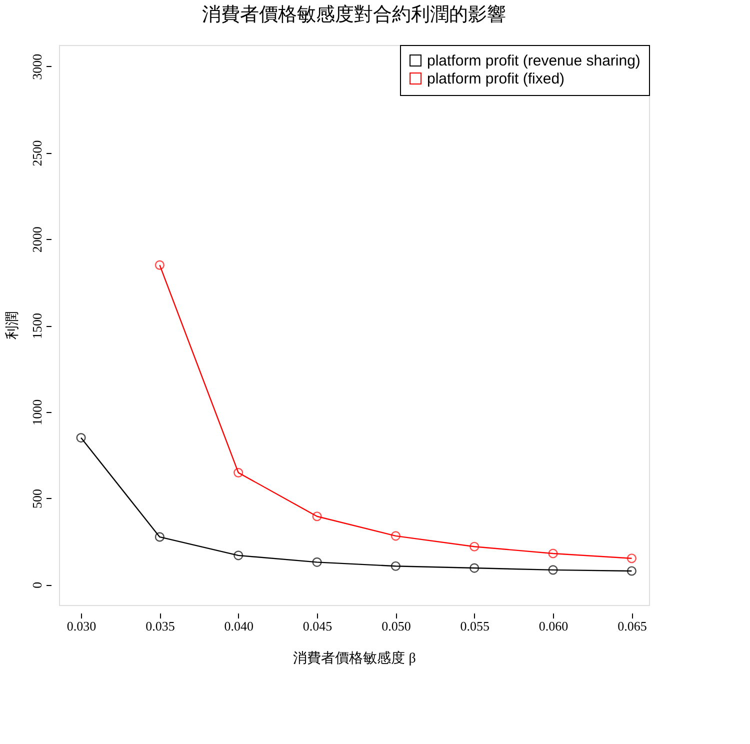 The height and width of the screenshot is (744, 750). Describe the element at coordinates (37, 585) in the screenshot. I see `y-tick-label: 0` at that location.